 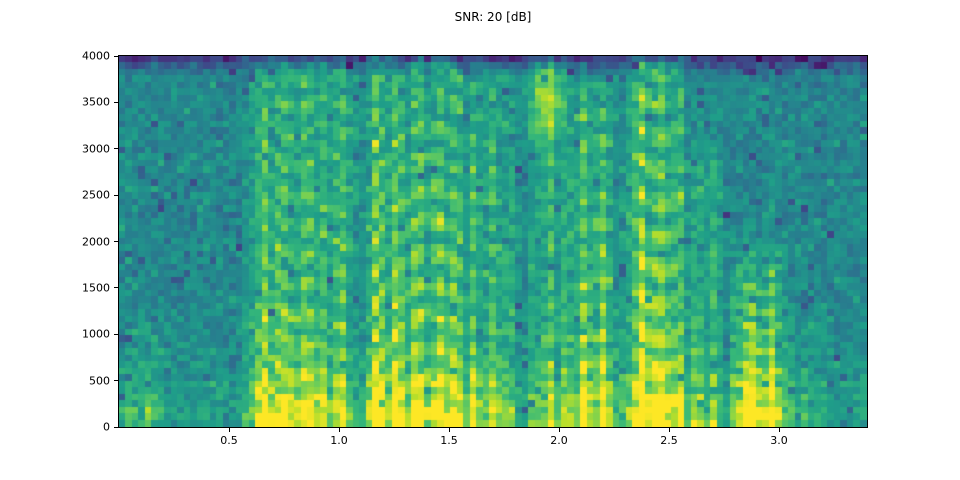 What do you see at coordinates (106, 427) in the screenshot?
I see `y-tick-label: 0` at bounding box center [106, 427].